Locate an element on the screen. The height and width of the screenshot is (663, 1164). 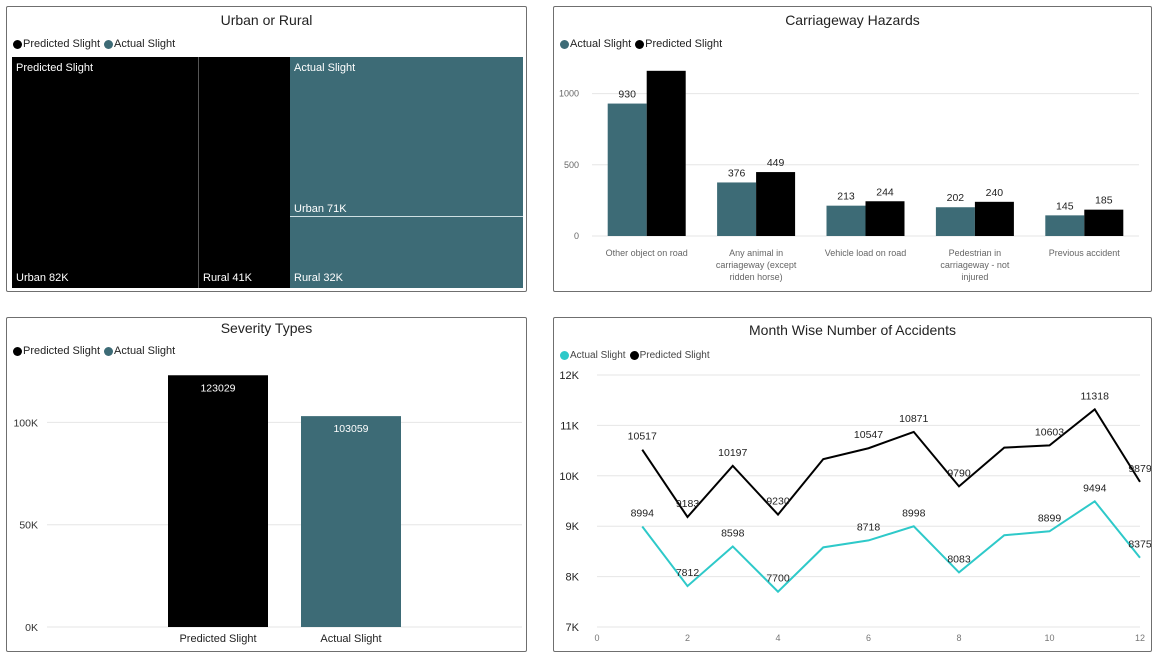
severity-legend: Predicted Slight Actual Slight is located at coordinates (94, 351).